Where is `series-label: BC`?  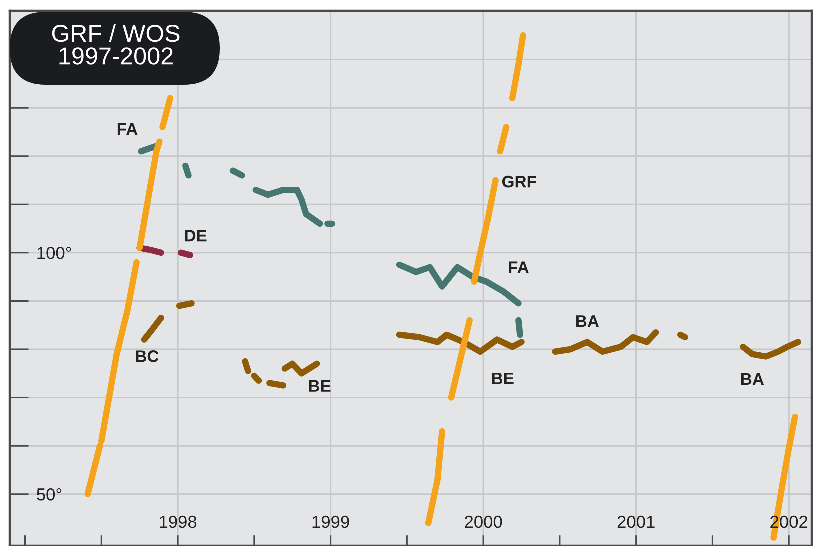 series-label: BC is located at coordinates (147, 356).